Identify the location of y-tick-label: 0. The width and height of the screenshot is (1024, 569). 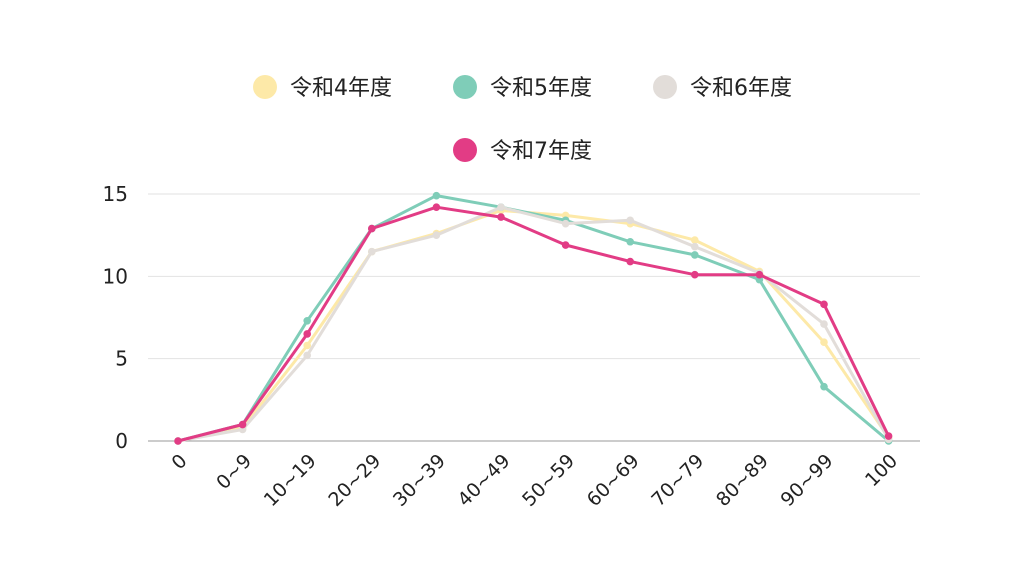
(121, 441).